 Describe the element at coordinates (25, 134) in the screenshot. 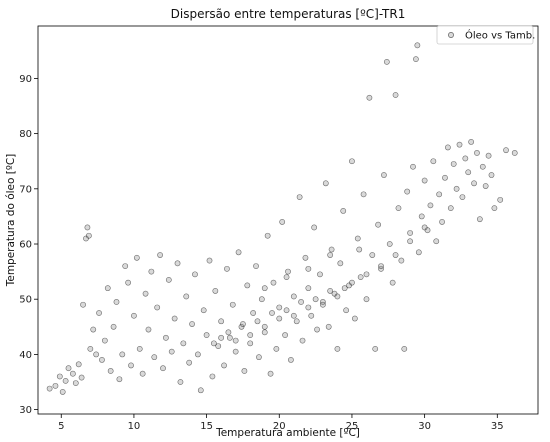

I see `y-tick-label: 80` at that location.